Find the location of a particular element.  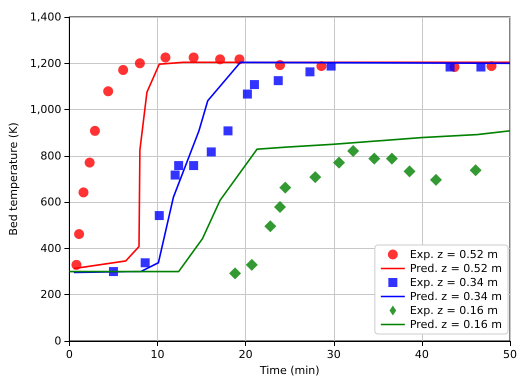

x-tick-label: 20 is located at coordinates (245, 354).